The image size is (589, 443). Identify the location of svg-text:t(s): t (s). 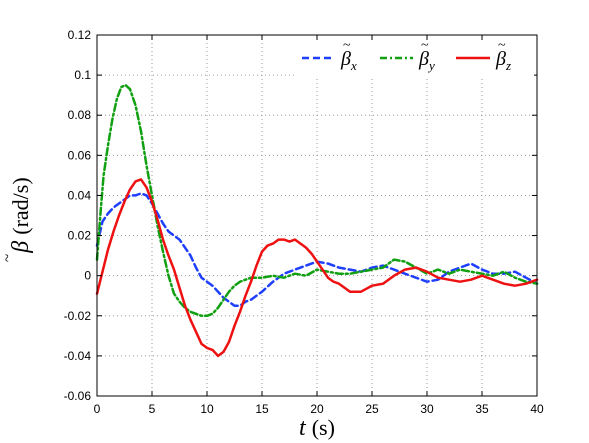
(317, 428).